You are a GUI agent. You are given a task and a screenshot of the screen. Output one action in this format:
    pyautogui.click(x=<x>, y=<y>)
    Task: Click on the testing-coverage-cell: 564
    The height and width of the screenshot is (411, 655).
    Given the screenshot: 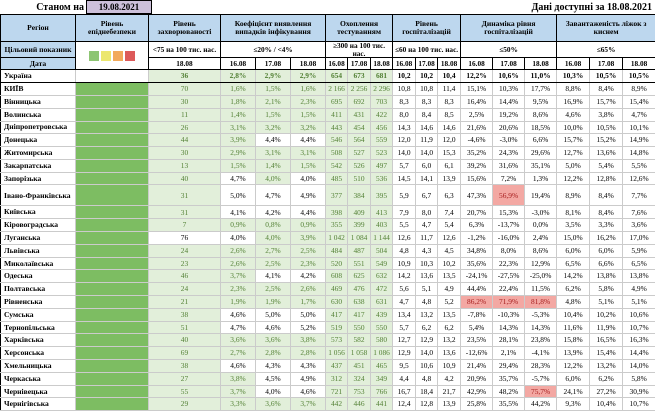 What is the action you would take?
    pyautogui.click(x=359, y=140)
    